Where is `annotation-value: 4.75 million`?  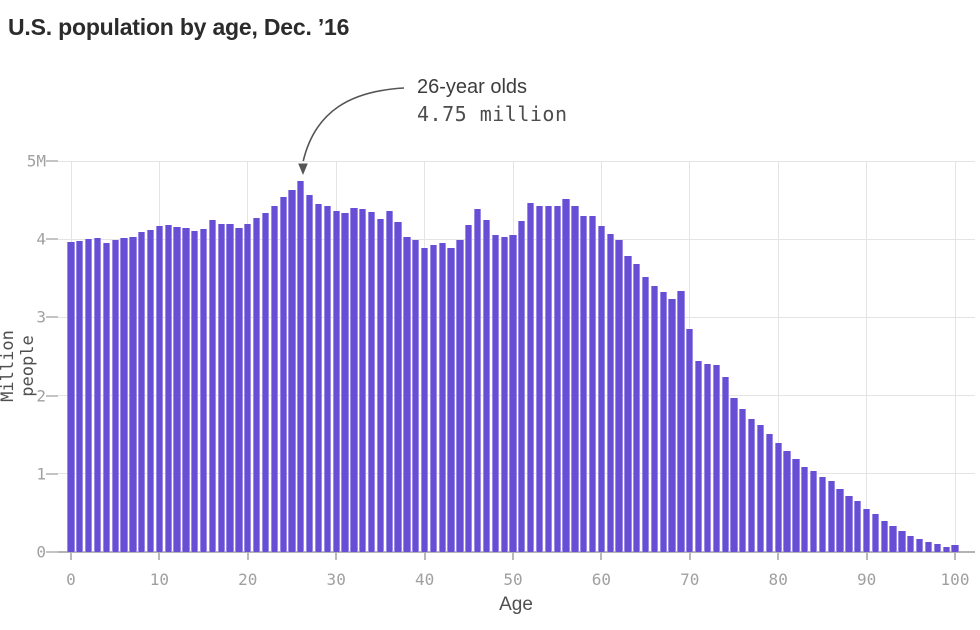
annotation-value: 4.75 million is located at coordinates (492, 114).